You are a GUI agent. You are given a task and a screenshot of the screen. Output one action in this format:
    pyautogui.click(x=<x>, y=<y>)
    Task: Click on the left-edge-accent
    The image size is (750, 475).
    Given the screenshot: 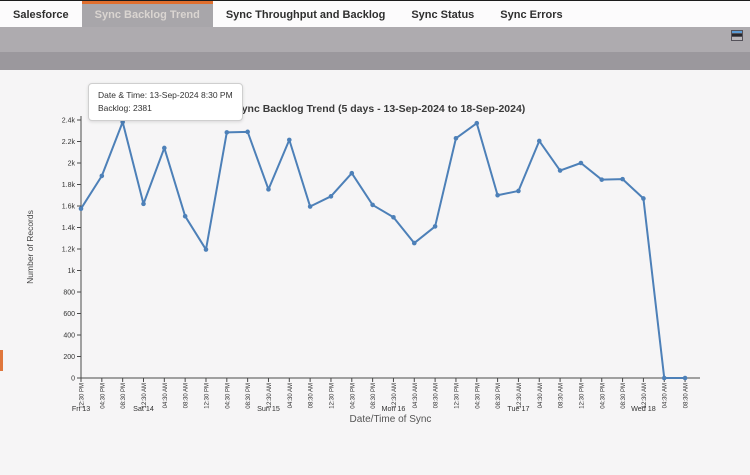 What is the action you would take?
    pyautogui.click(x=1, y=360)
    